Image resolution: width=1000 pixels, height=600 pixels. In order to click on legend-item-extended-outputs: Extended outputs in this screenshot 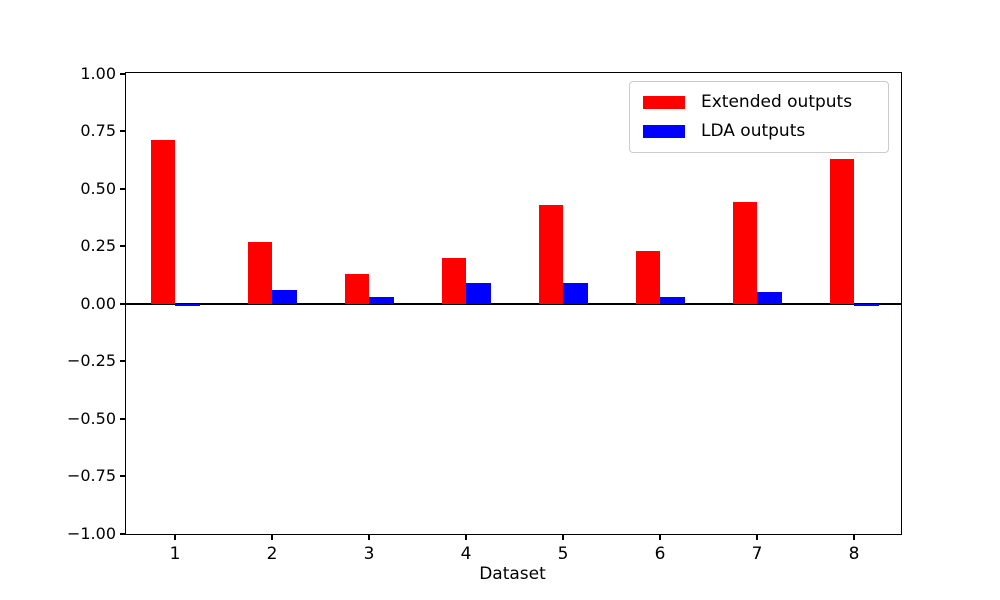, I will do `click(759, 102)`.